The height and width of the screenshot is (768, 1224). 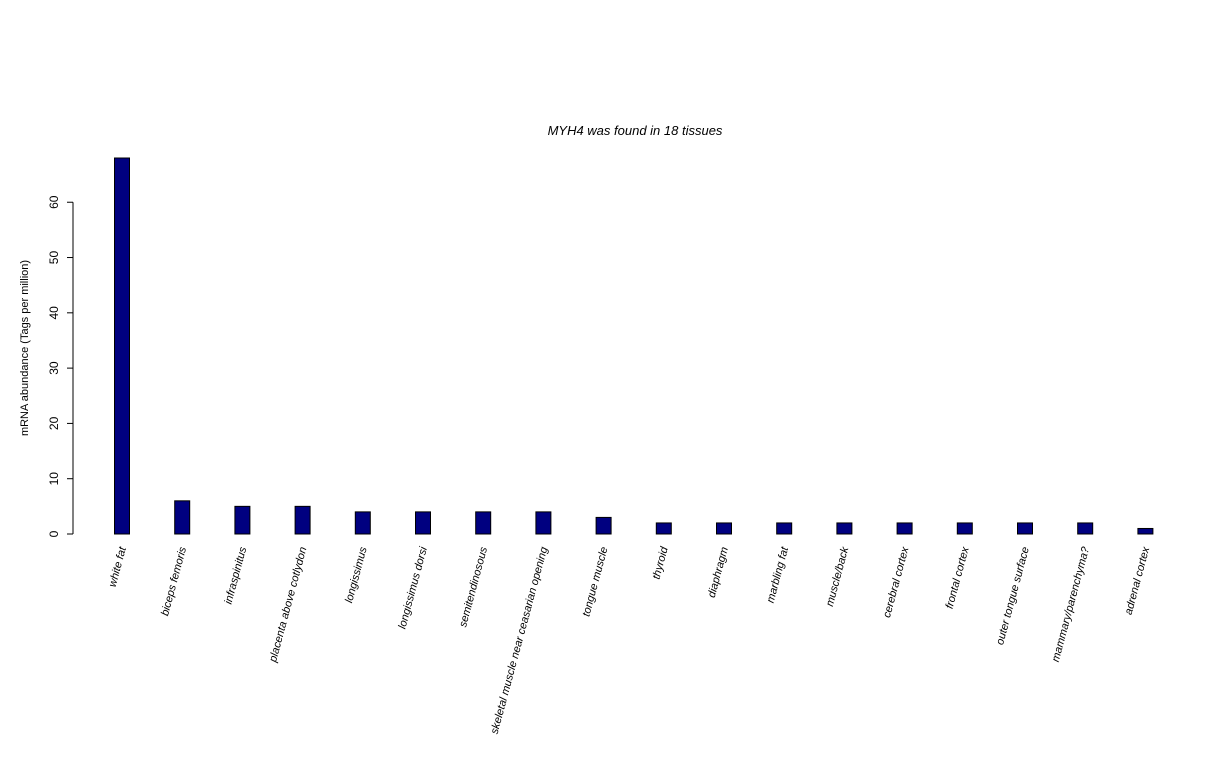 I want to click on x-tick-label: white fat, so click(x=118, y=567).